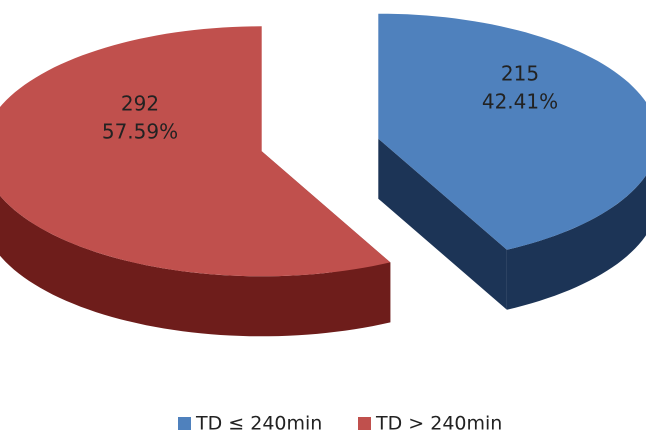 The image size is (646, 434). What do you see at coordinates (258, 423) in the screenshot?
I see `legend-label: TD ≤ 240min` at bounding box center [258, 423].